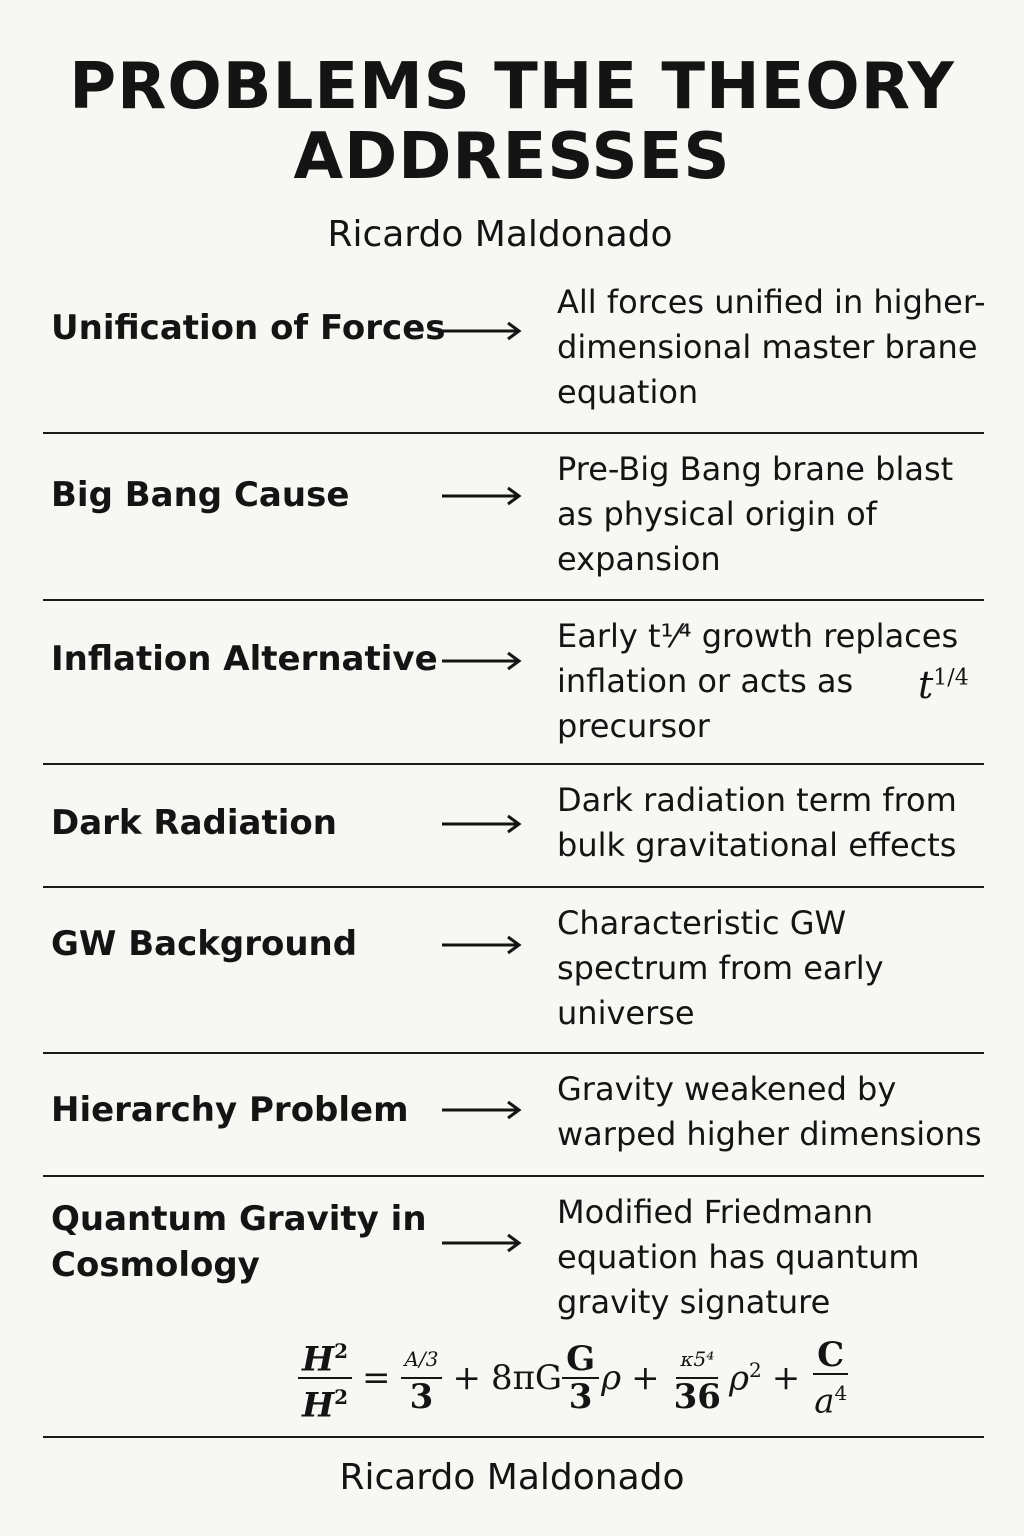 The width and height of the screenshot is (1024, 1536). I want to click on eq-term-4-fraction: C a4, so click(831, 1378).